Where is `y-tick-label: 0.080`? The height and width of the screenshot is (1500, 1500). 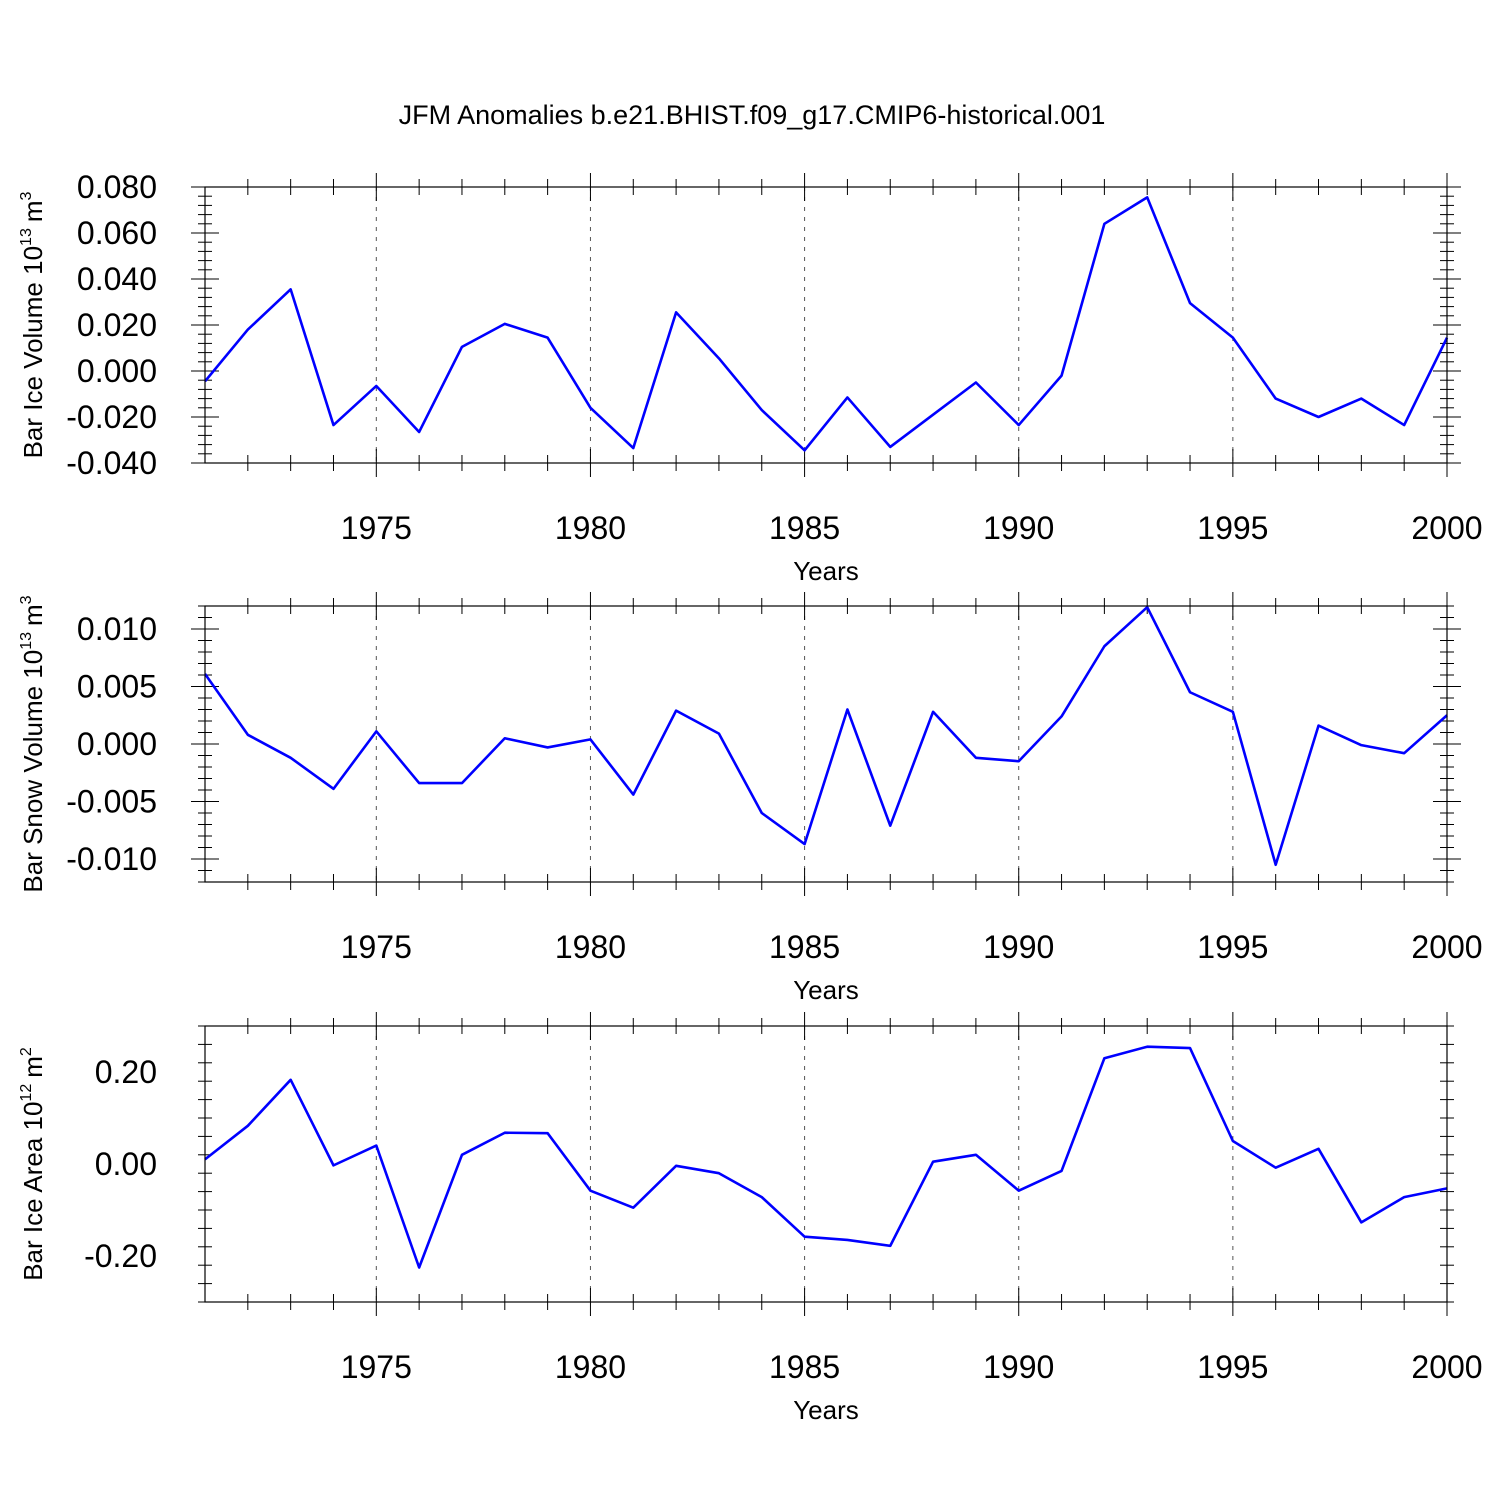 y-tick-label: 0.080 is located at coordinates (117, 187).